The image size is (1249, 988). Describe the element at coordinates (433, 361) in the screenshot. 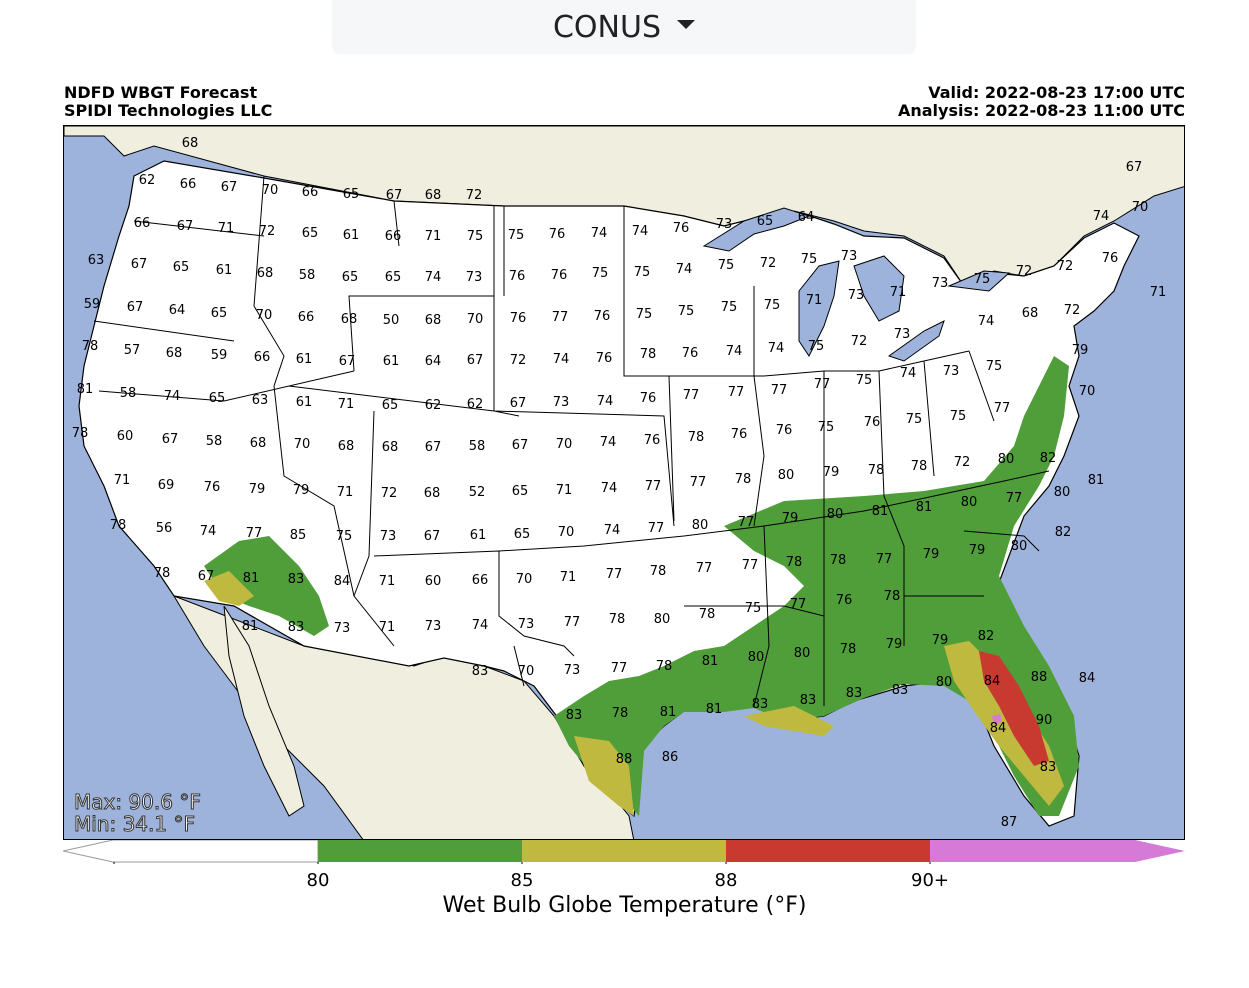

I see `wbgt-value-label: 64` at that location.